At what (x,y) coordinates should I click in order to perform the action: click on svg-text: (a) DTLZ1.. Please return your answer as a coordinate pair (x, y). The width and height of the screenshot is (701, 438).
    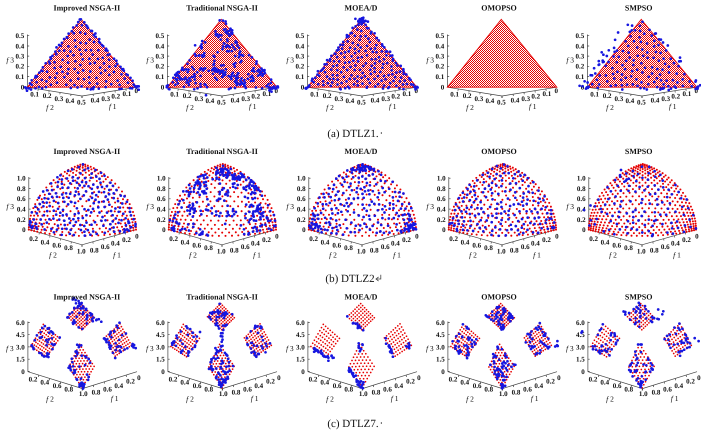
    Looking at the image, I should click on (353, 134).